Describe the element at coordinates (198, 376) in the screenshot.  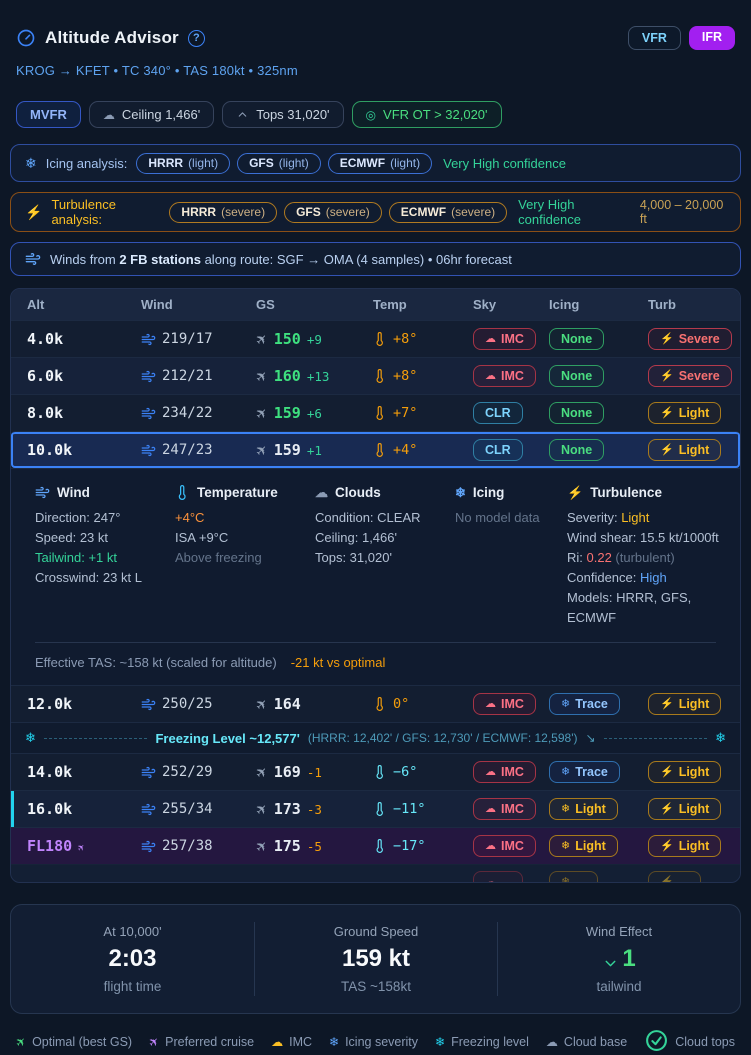
I see `wind-cell: 212/21` at that location.